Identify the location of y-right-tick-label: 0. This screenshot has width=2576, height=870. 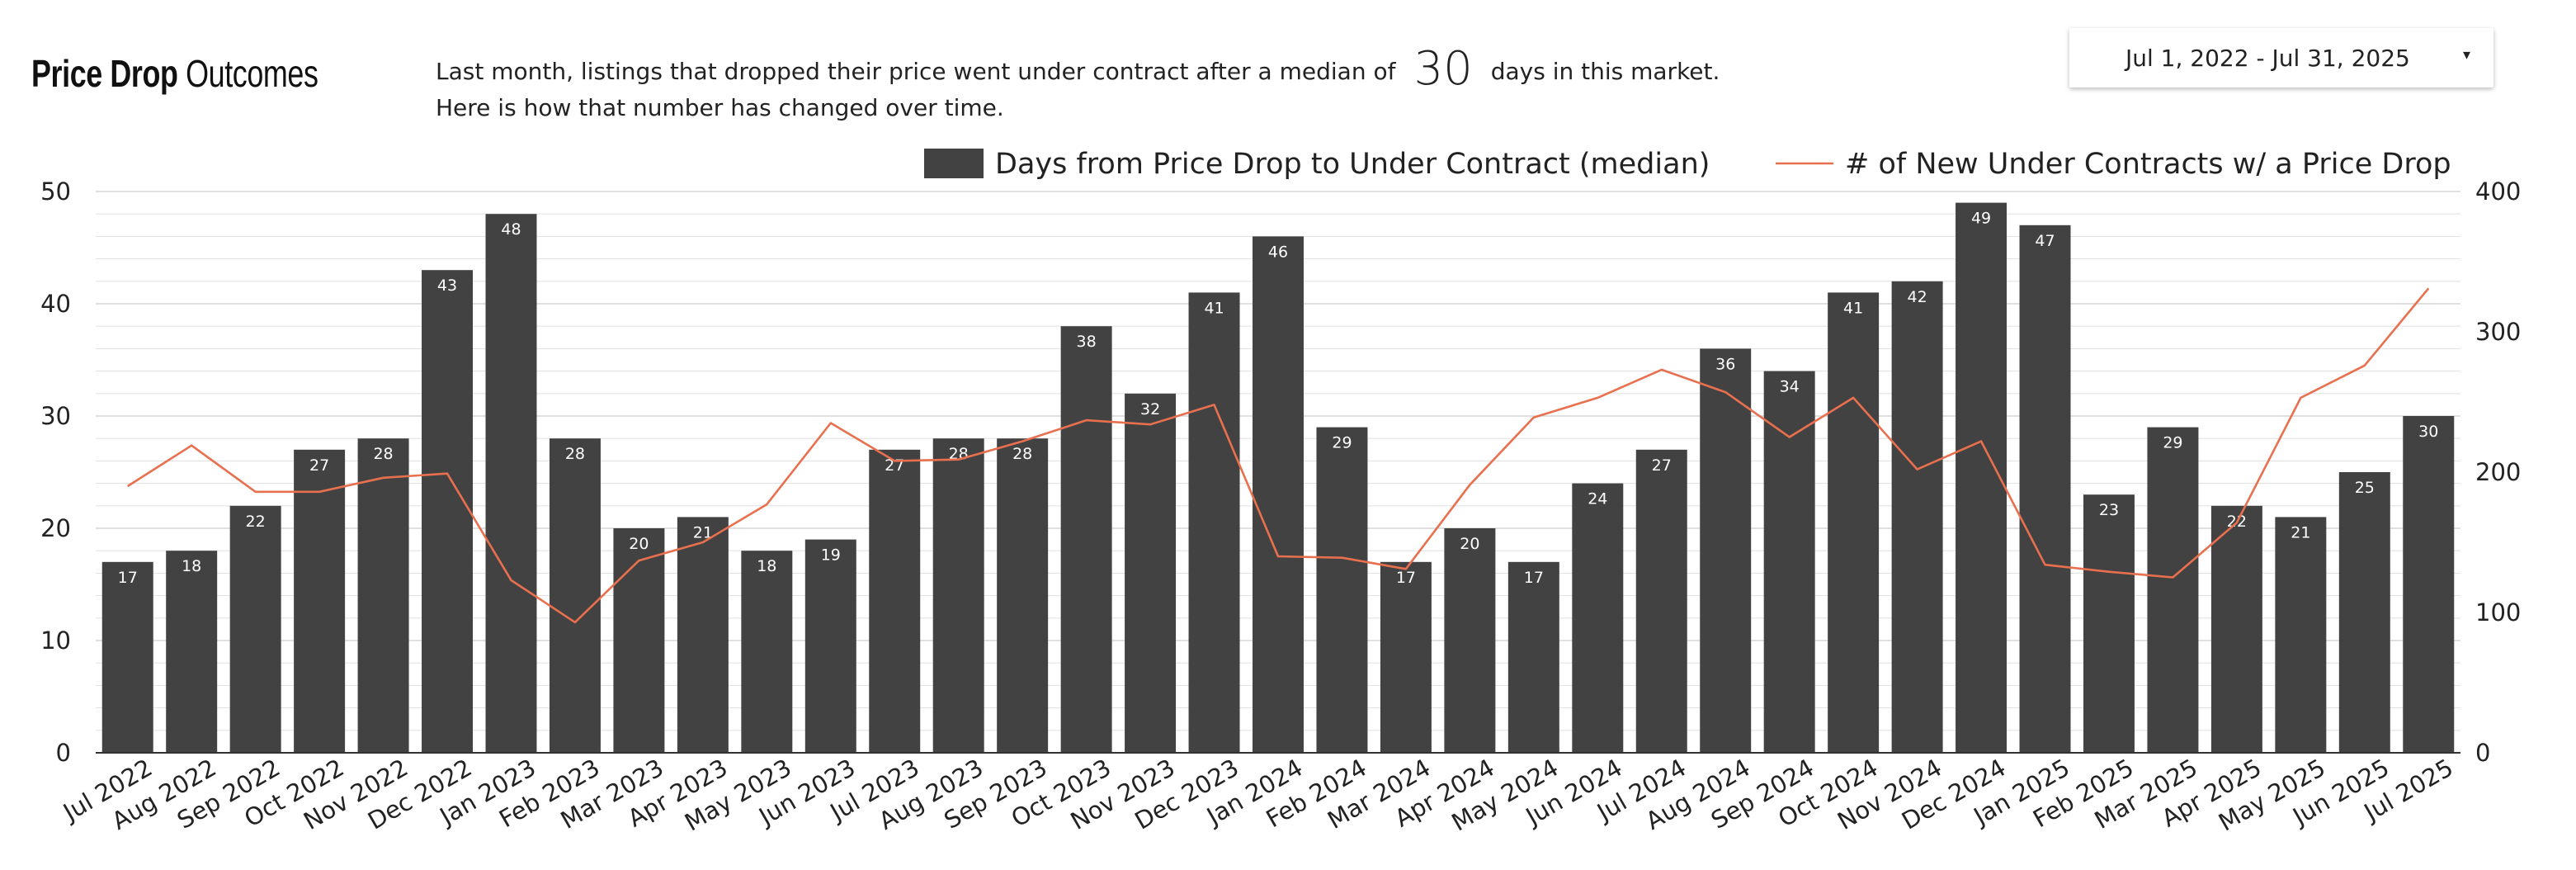
(2482, 753).